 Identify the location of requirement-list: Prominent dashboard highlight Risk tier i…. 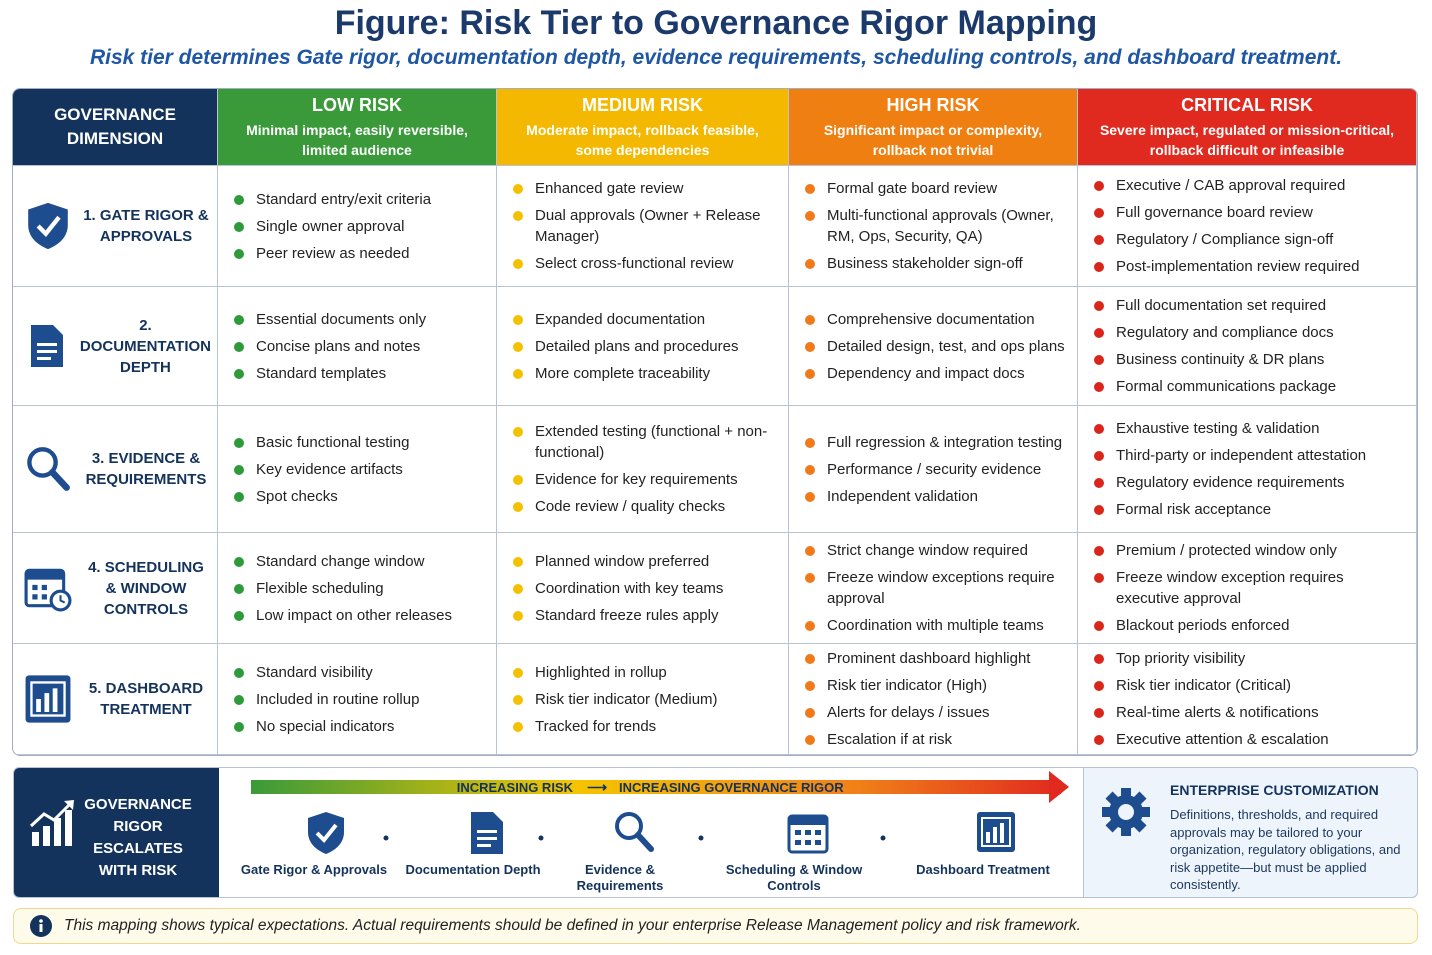
(933, 699).